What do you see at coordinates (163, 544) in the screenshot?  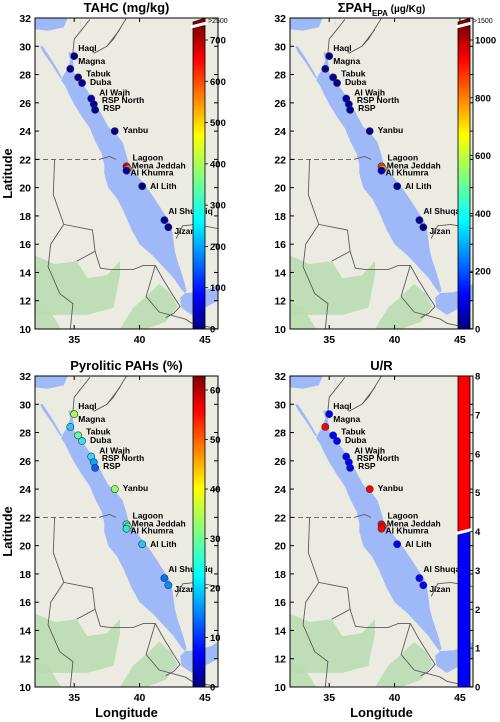 I see `site-label: Al Lith` at bounding box center [163, 544].